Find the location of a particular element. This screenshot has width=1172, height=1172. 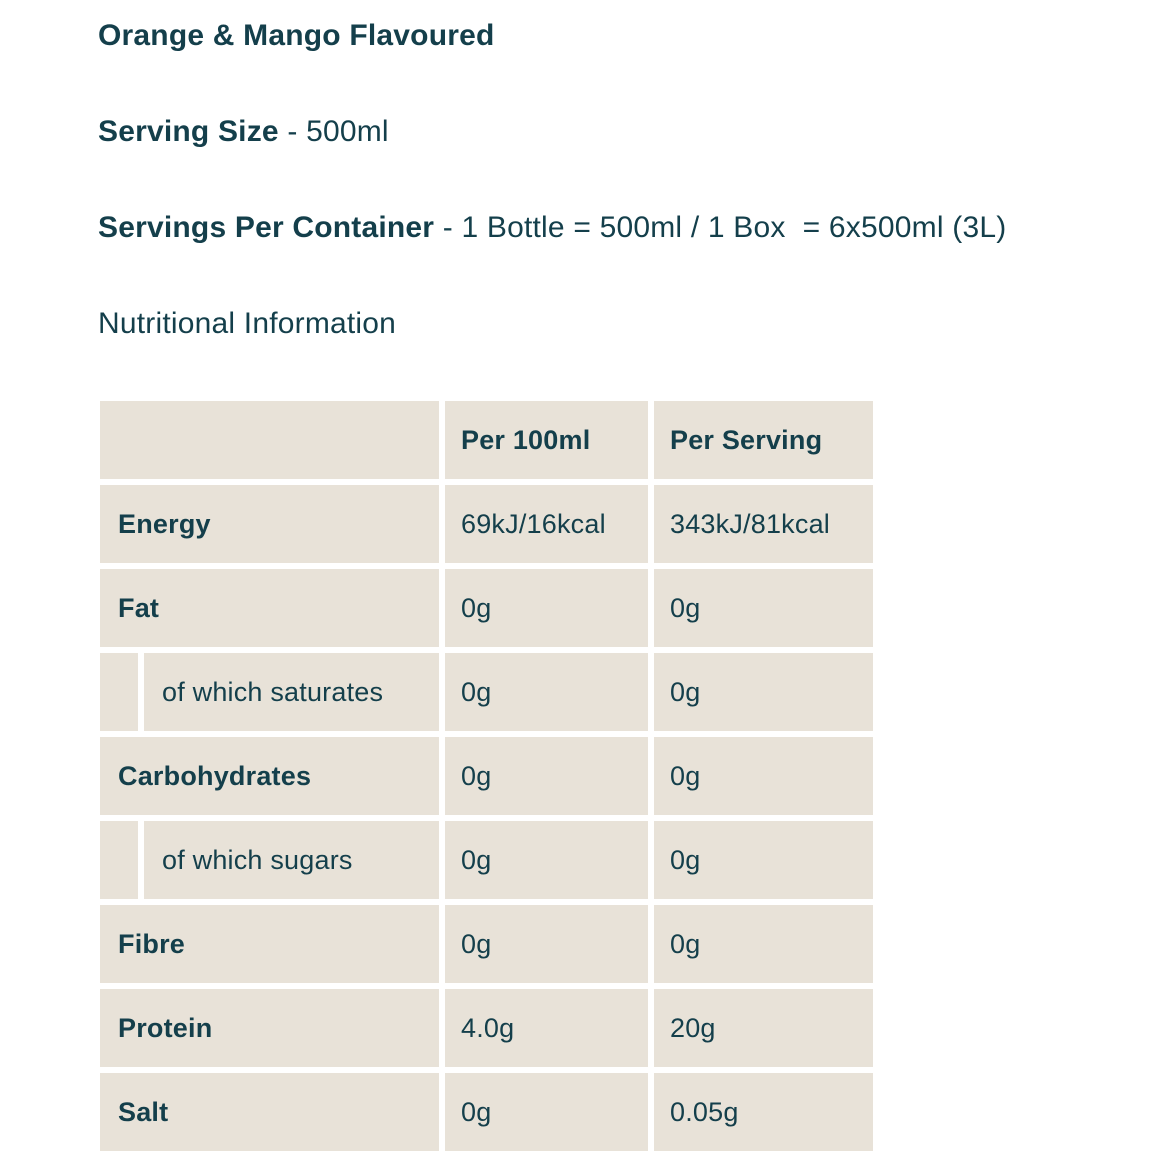

per-100ml-cell: 4.0g is located at coordinates (546, 1028).